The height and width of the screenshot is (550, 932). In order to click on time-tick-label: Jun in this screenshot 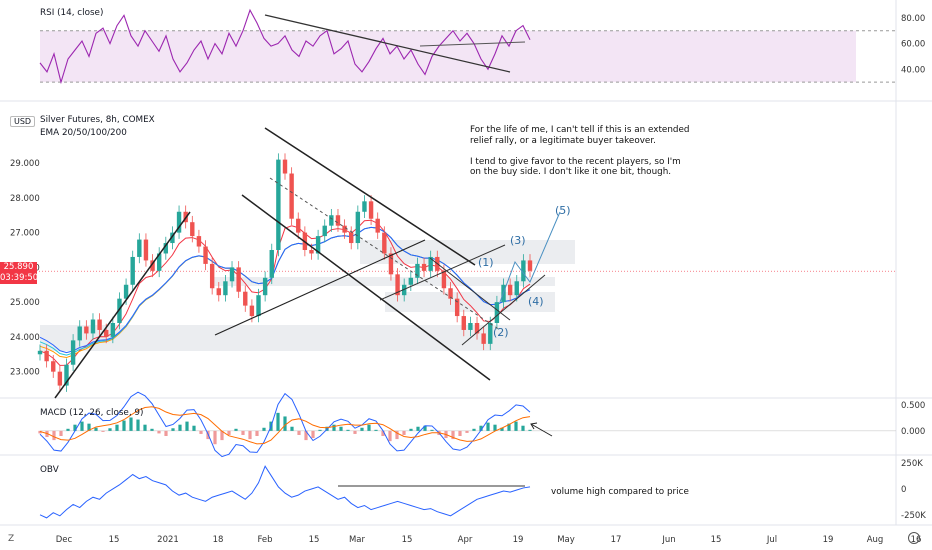, I will do `click(668, 540)`.